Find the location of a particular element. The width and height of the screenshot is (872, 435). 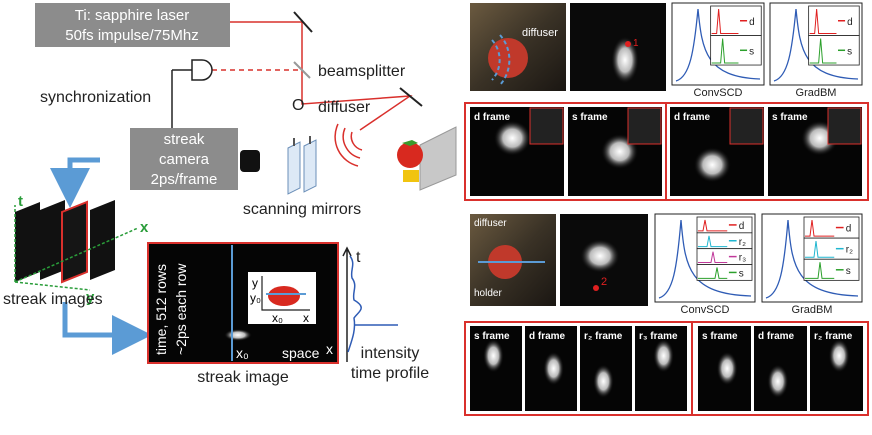

axis-label: ~2ps each row is located at coordinates (181, 309).